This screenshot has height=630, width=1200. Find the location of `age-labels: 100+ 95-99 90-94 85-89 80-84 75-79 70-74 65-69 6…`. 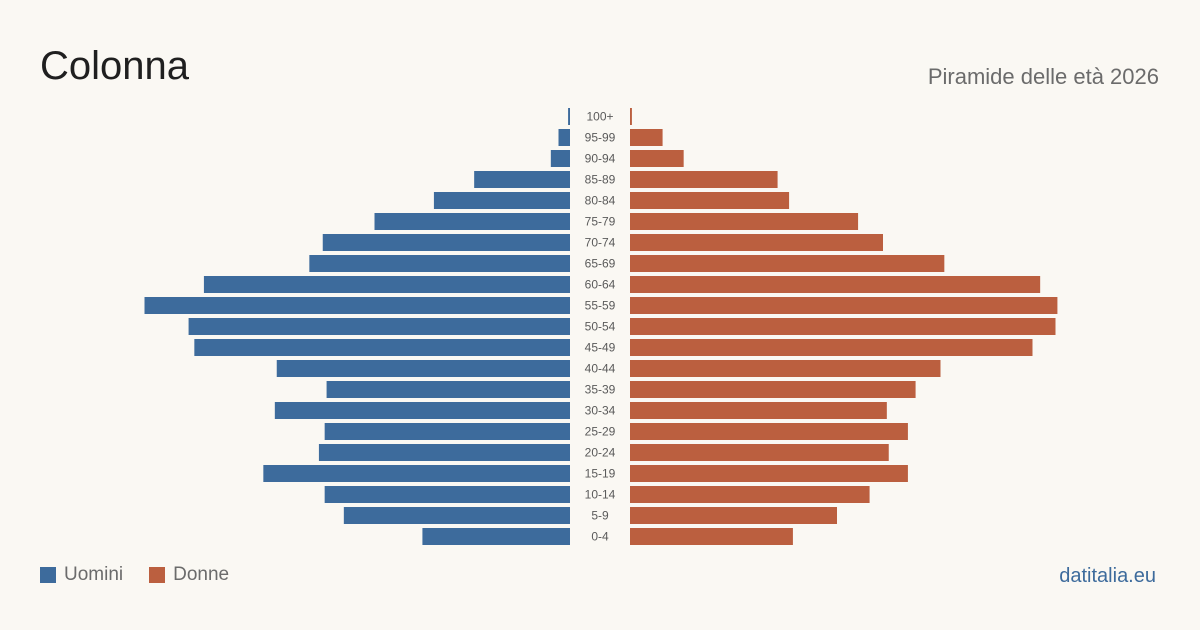

age-labels: 100+ 95-99 90-94 85-89 80-84 75-79 70-74 65-69 6… is located at coordinates (600, 327).